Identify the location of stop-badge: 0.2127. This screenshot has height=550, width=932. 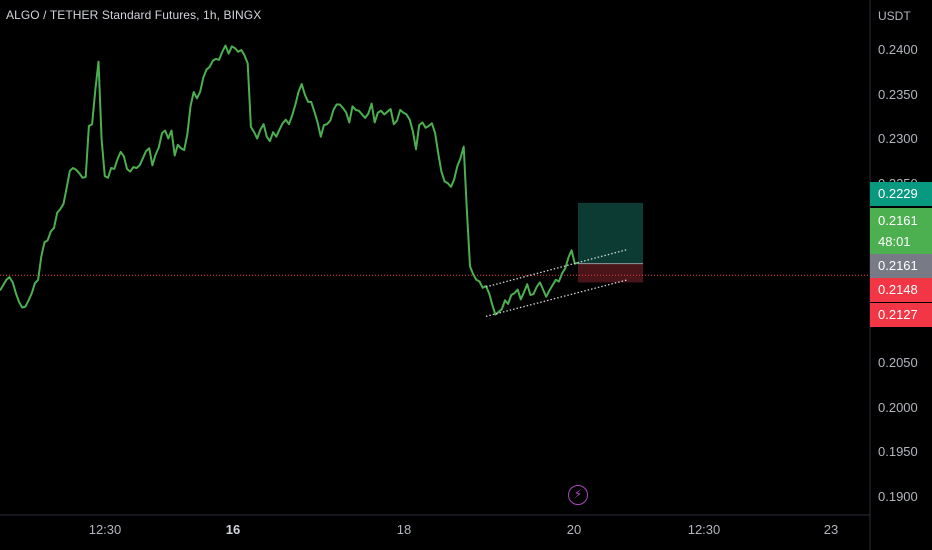
(901, 315).